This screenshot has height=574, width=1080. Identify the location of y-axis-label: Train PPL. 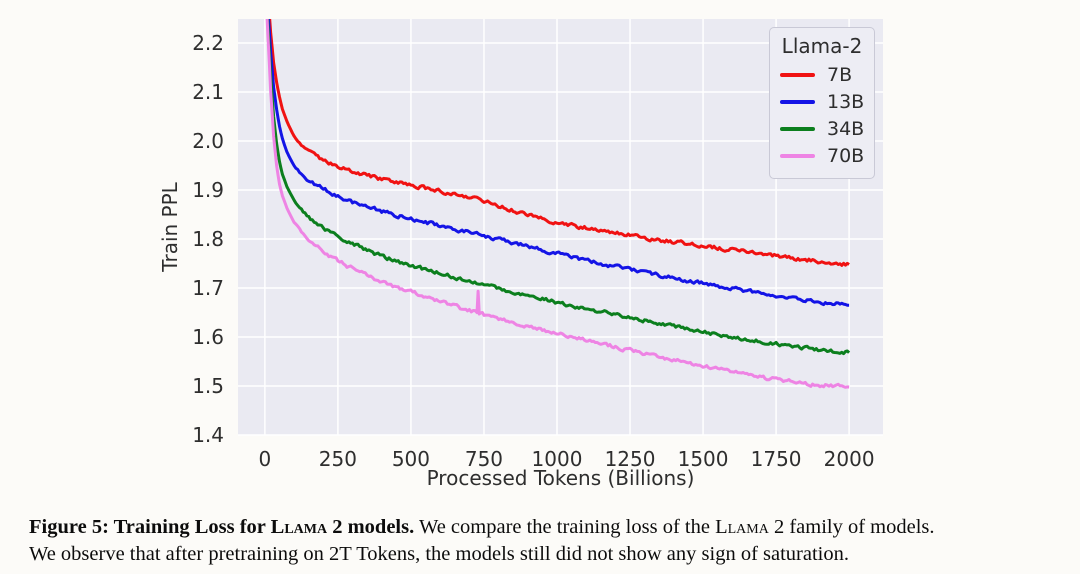
(170, 227).